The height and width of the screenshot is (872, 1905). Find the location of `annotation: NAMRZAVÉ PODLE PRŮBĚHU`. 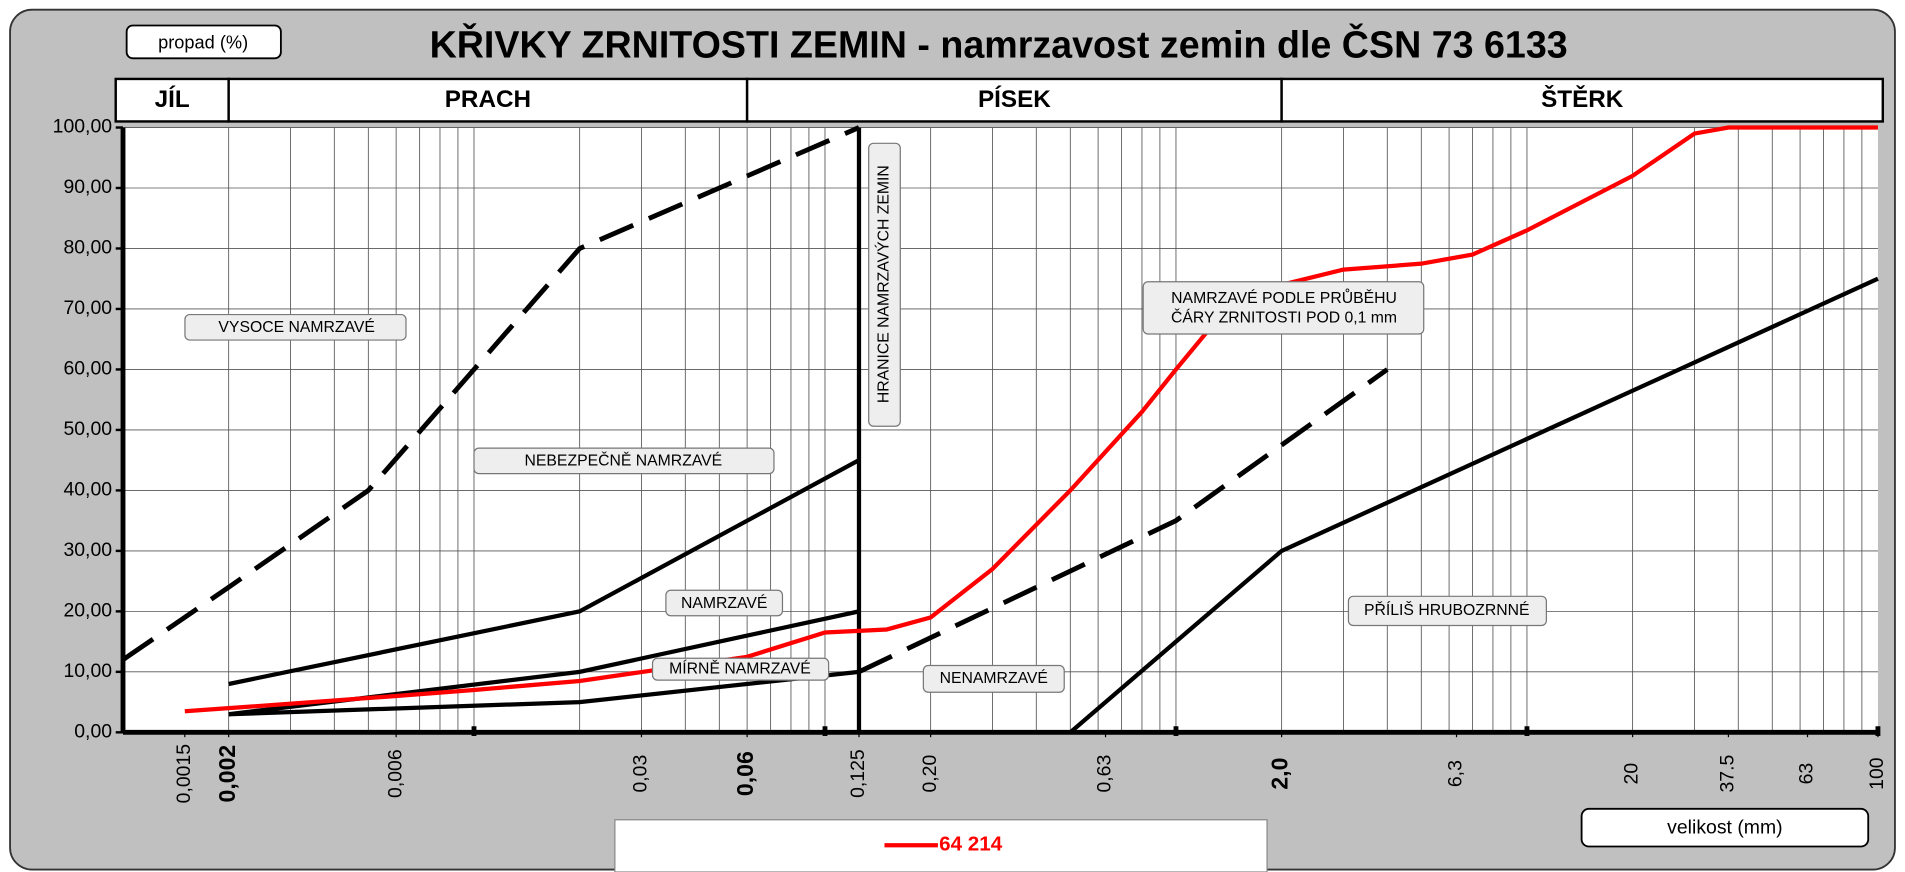

annotation: NAMRZAVÉ PODLE PRŮBĚHU is located at coordinates (1284, 297).